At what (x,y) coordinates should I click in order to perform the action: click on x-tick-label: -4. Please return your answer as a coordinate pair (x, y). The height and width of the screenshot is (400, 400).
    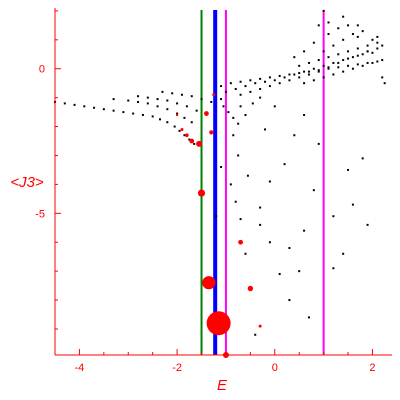
    Looking at the image, I should click on (80, 368).